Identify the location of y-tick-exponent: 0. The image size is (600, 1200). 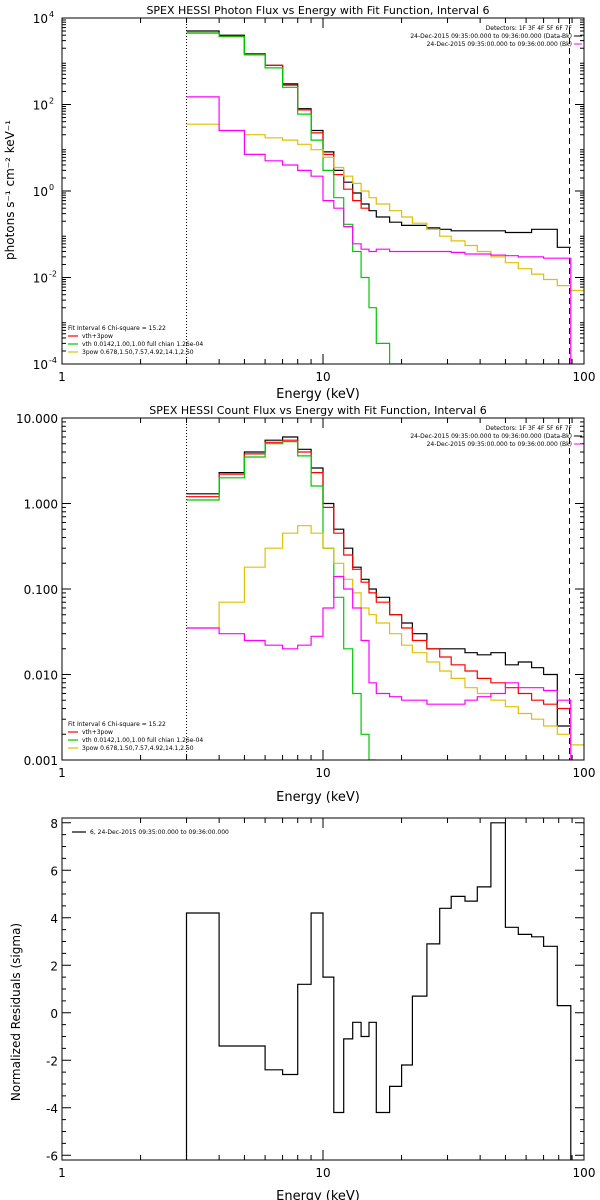
(51, 187).